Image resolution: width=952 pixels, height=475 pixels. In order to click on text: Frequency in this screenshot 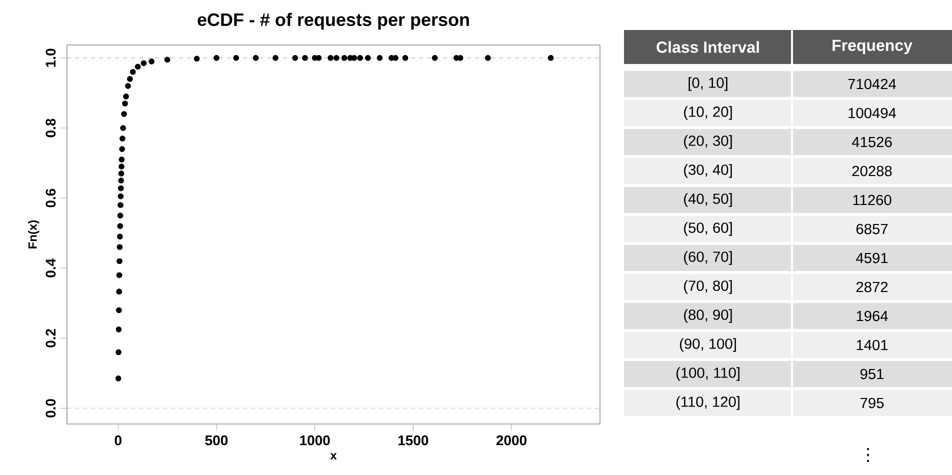, I will do `click(872, 47)`.